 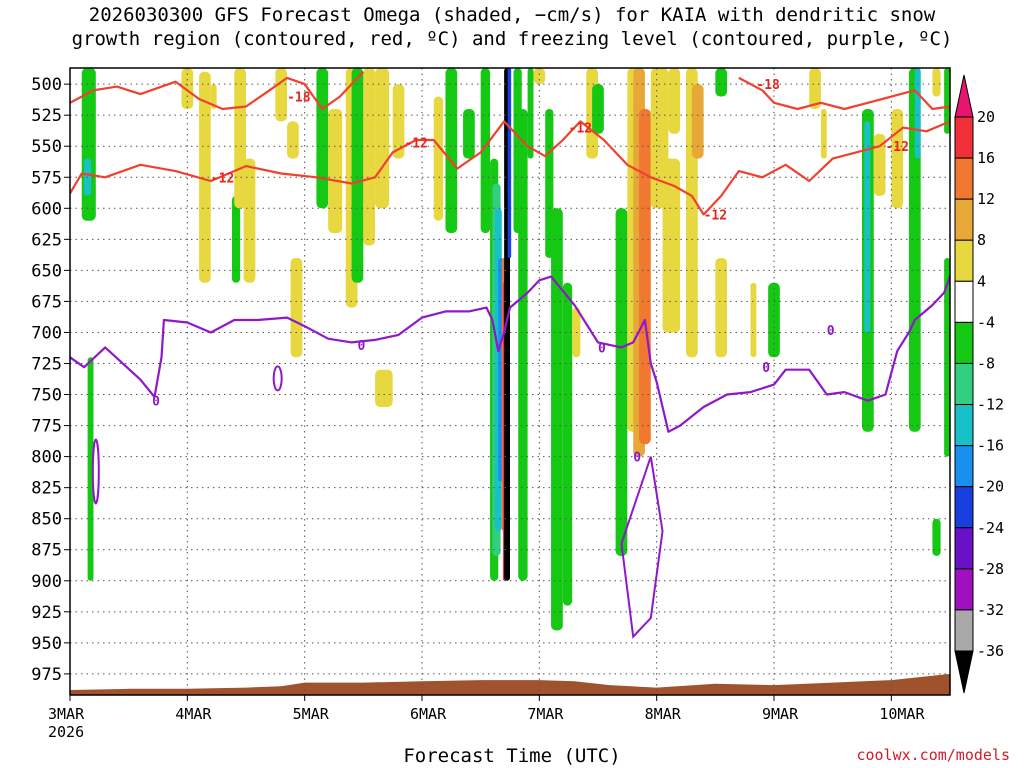 I want to click on y-tick-label: 500, so click(x=46, y=85).